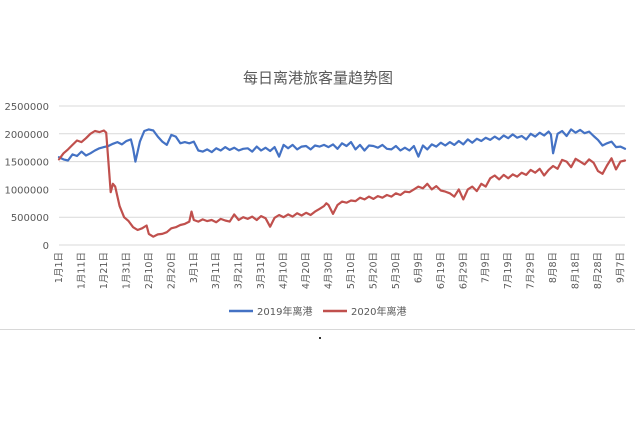 This screenshot has width=635, height=422. What do you see at coordinates (418, 267) in the screenshot?
I see `x-tick-label: 6月9日` at bounding box center [418, 267].